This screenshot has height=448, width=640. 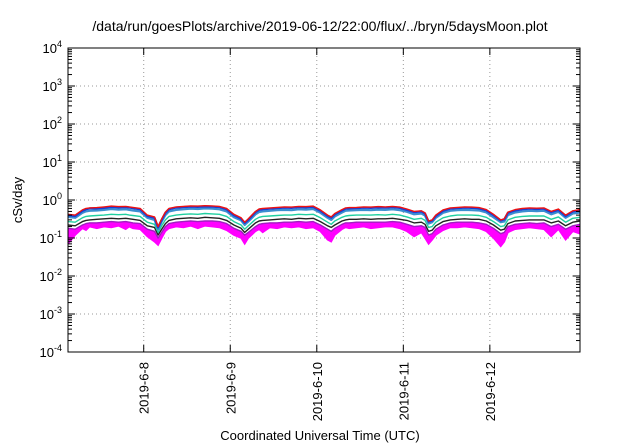 I want to click on series-magenta-lower, so click(x=324, y=236).